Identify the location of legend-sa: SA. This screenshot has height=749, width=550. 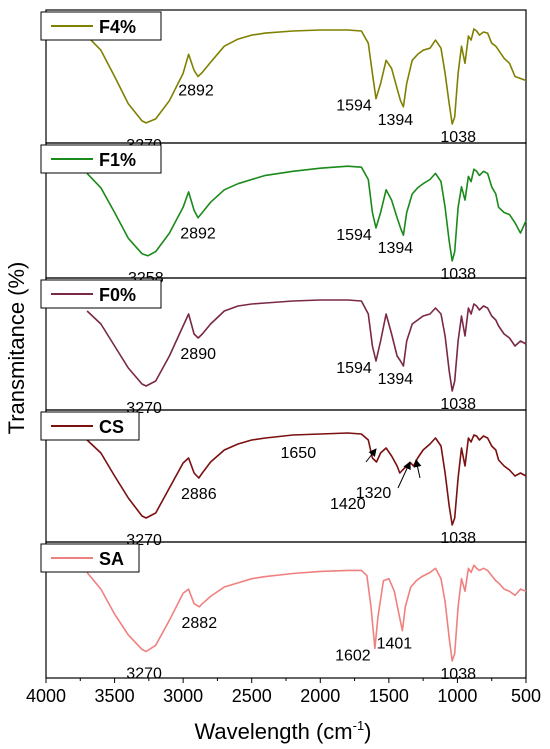
(90, 558).